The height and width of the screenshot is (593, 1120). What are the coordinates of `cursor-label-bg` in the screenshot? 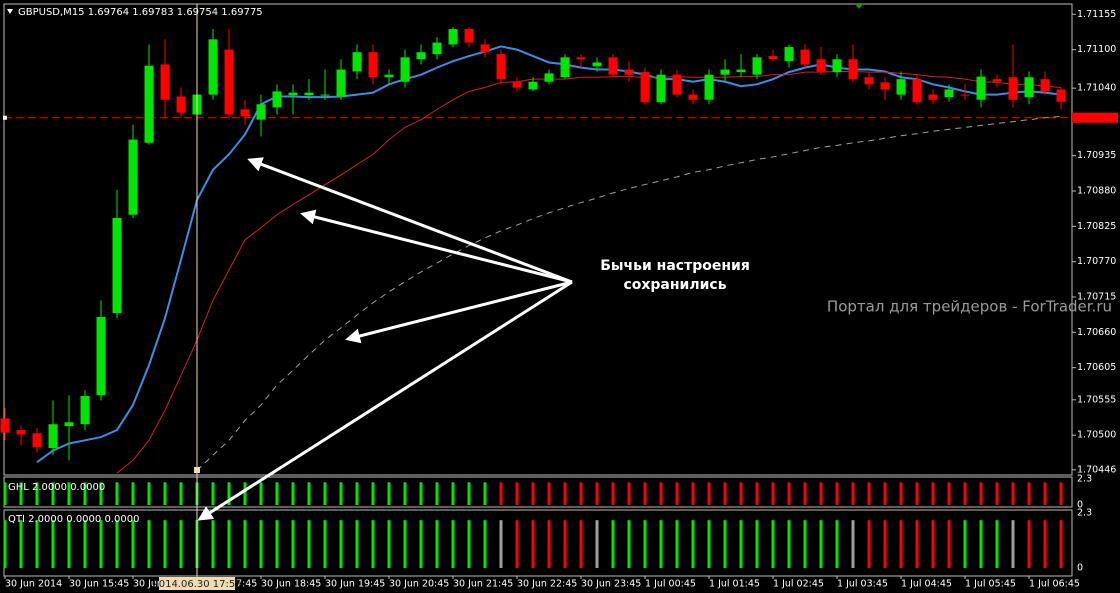 It's located at (197, 583).